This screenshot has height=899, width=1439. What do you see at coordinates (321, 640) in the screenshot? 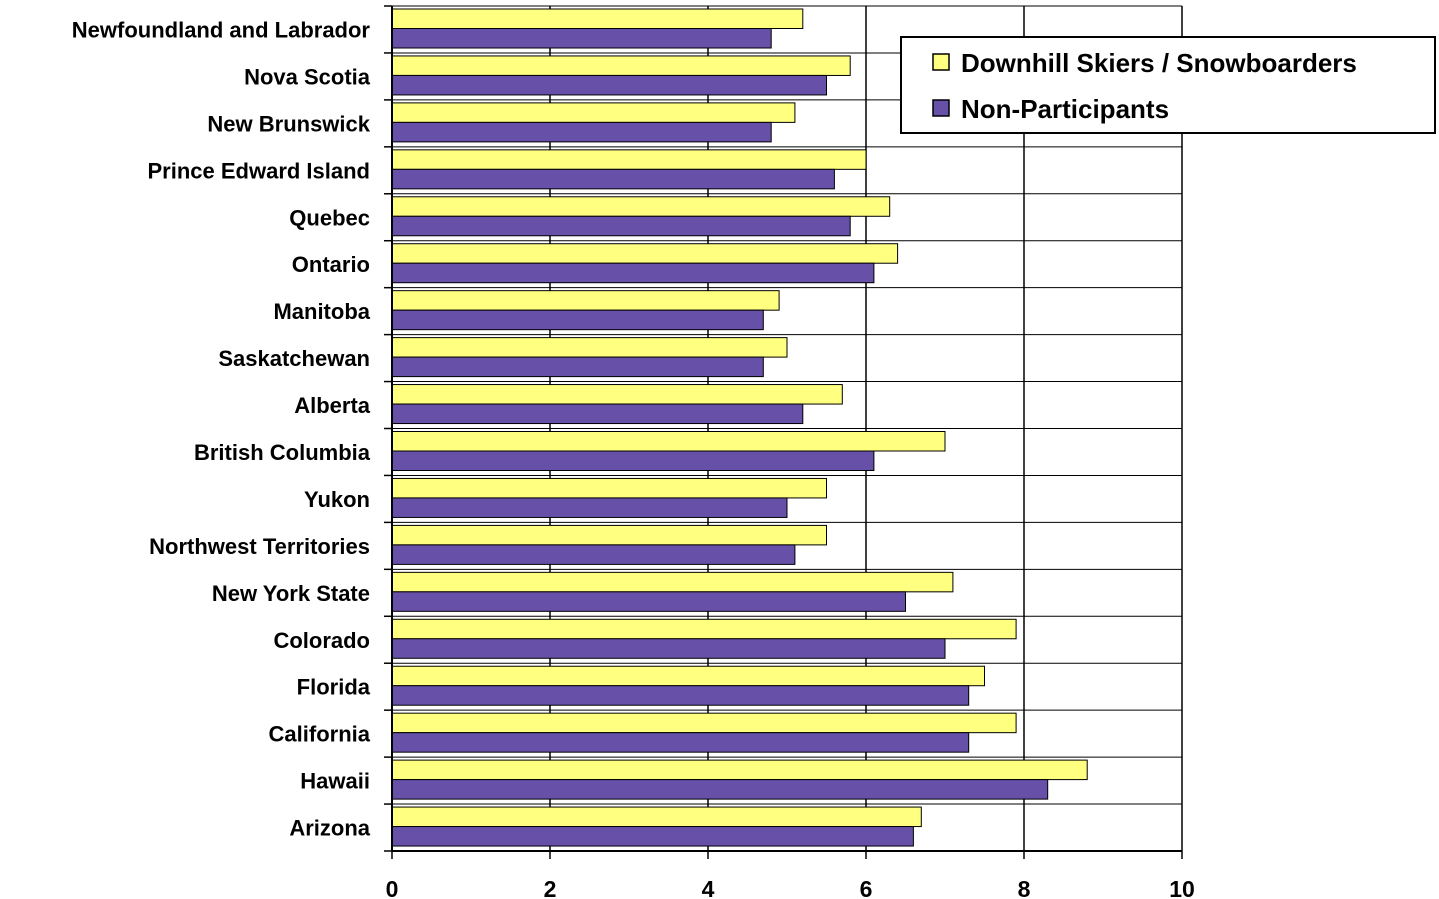
I see `category-label: Colorado` at bounding box center [321, 640].